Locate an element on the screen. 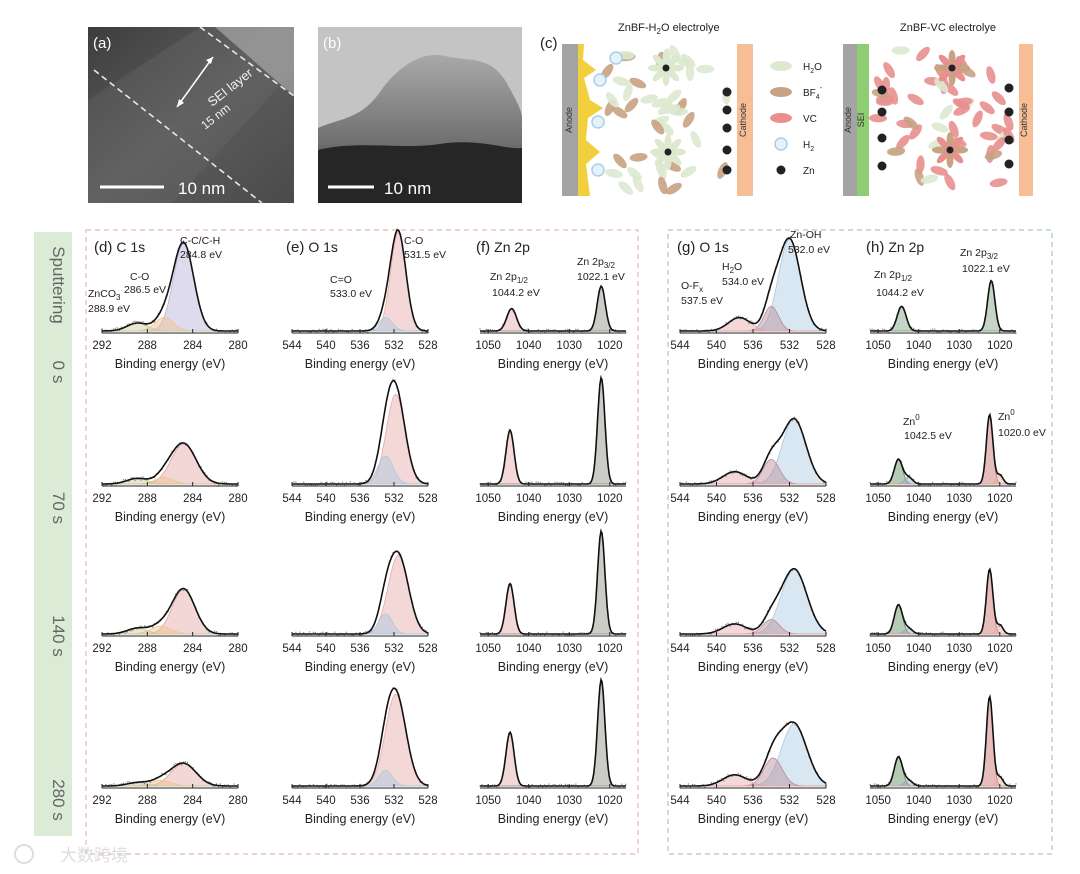 The height and width of the screenshot is (874, 1080). spectrum-3-3: 544 540 536 532 528 Binding energy (eV) is located at coordinates (753, 773).